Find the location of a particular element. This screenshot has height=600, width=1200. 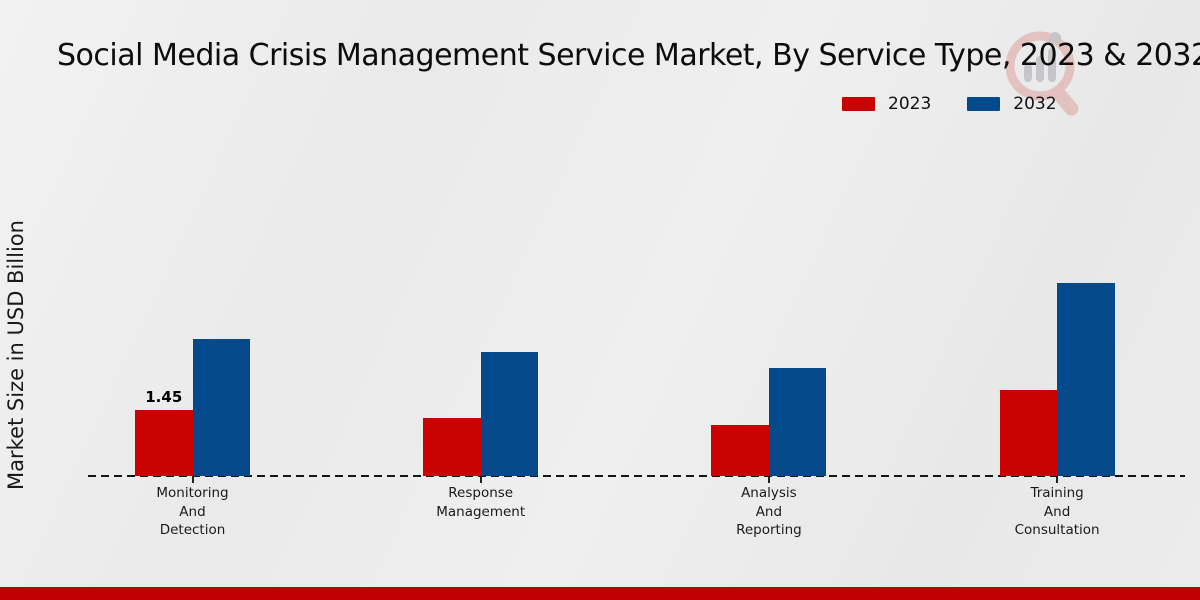

legend-label-2023: 2023 is located at coordinates (910, 104).